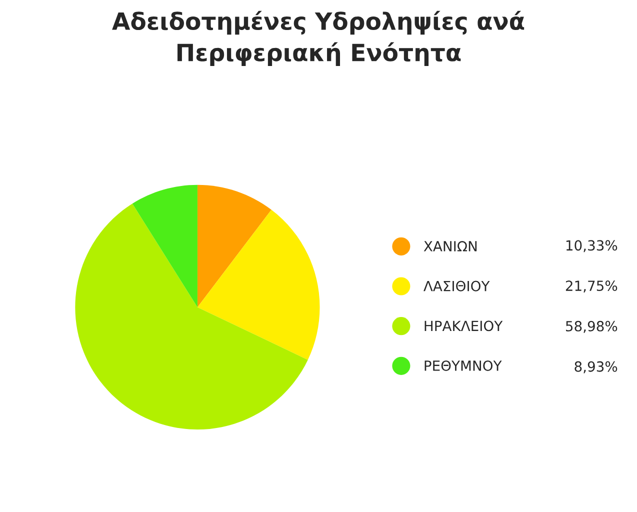 The image size is (637, 512). Describe the element at coordinates (463, 326) in the screenshot. I see `legend-label: ΗΡΑΚΛΕΙΟΥ` at that location.